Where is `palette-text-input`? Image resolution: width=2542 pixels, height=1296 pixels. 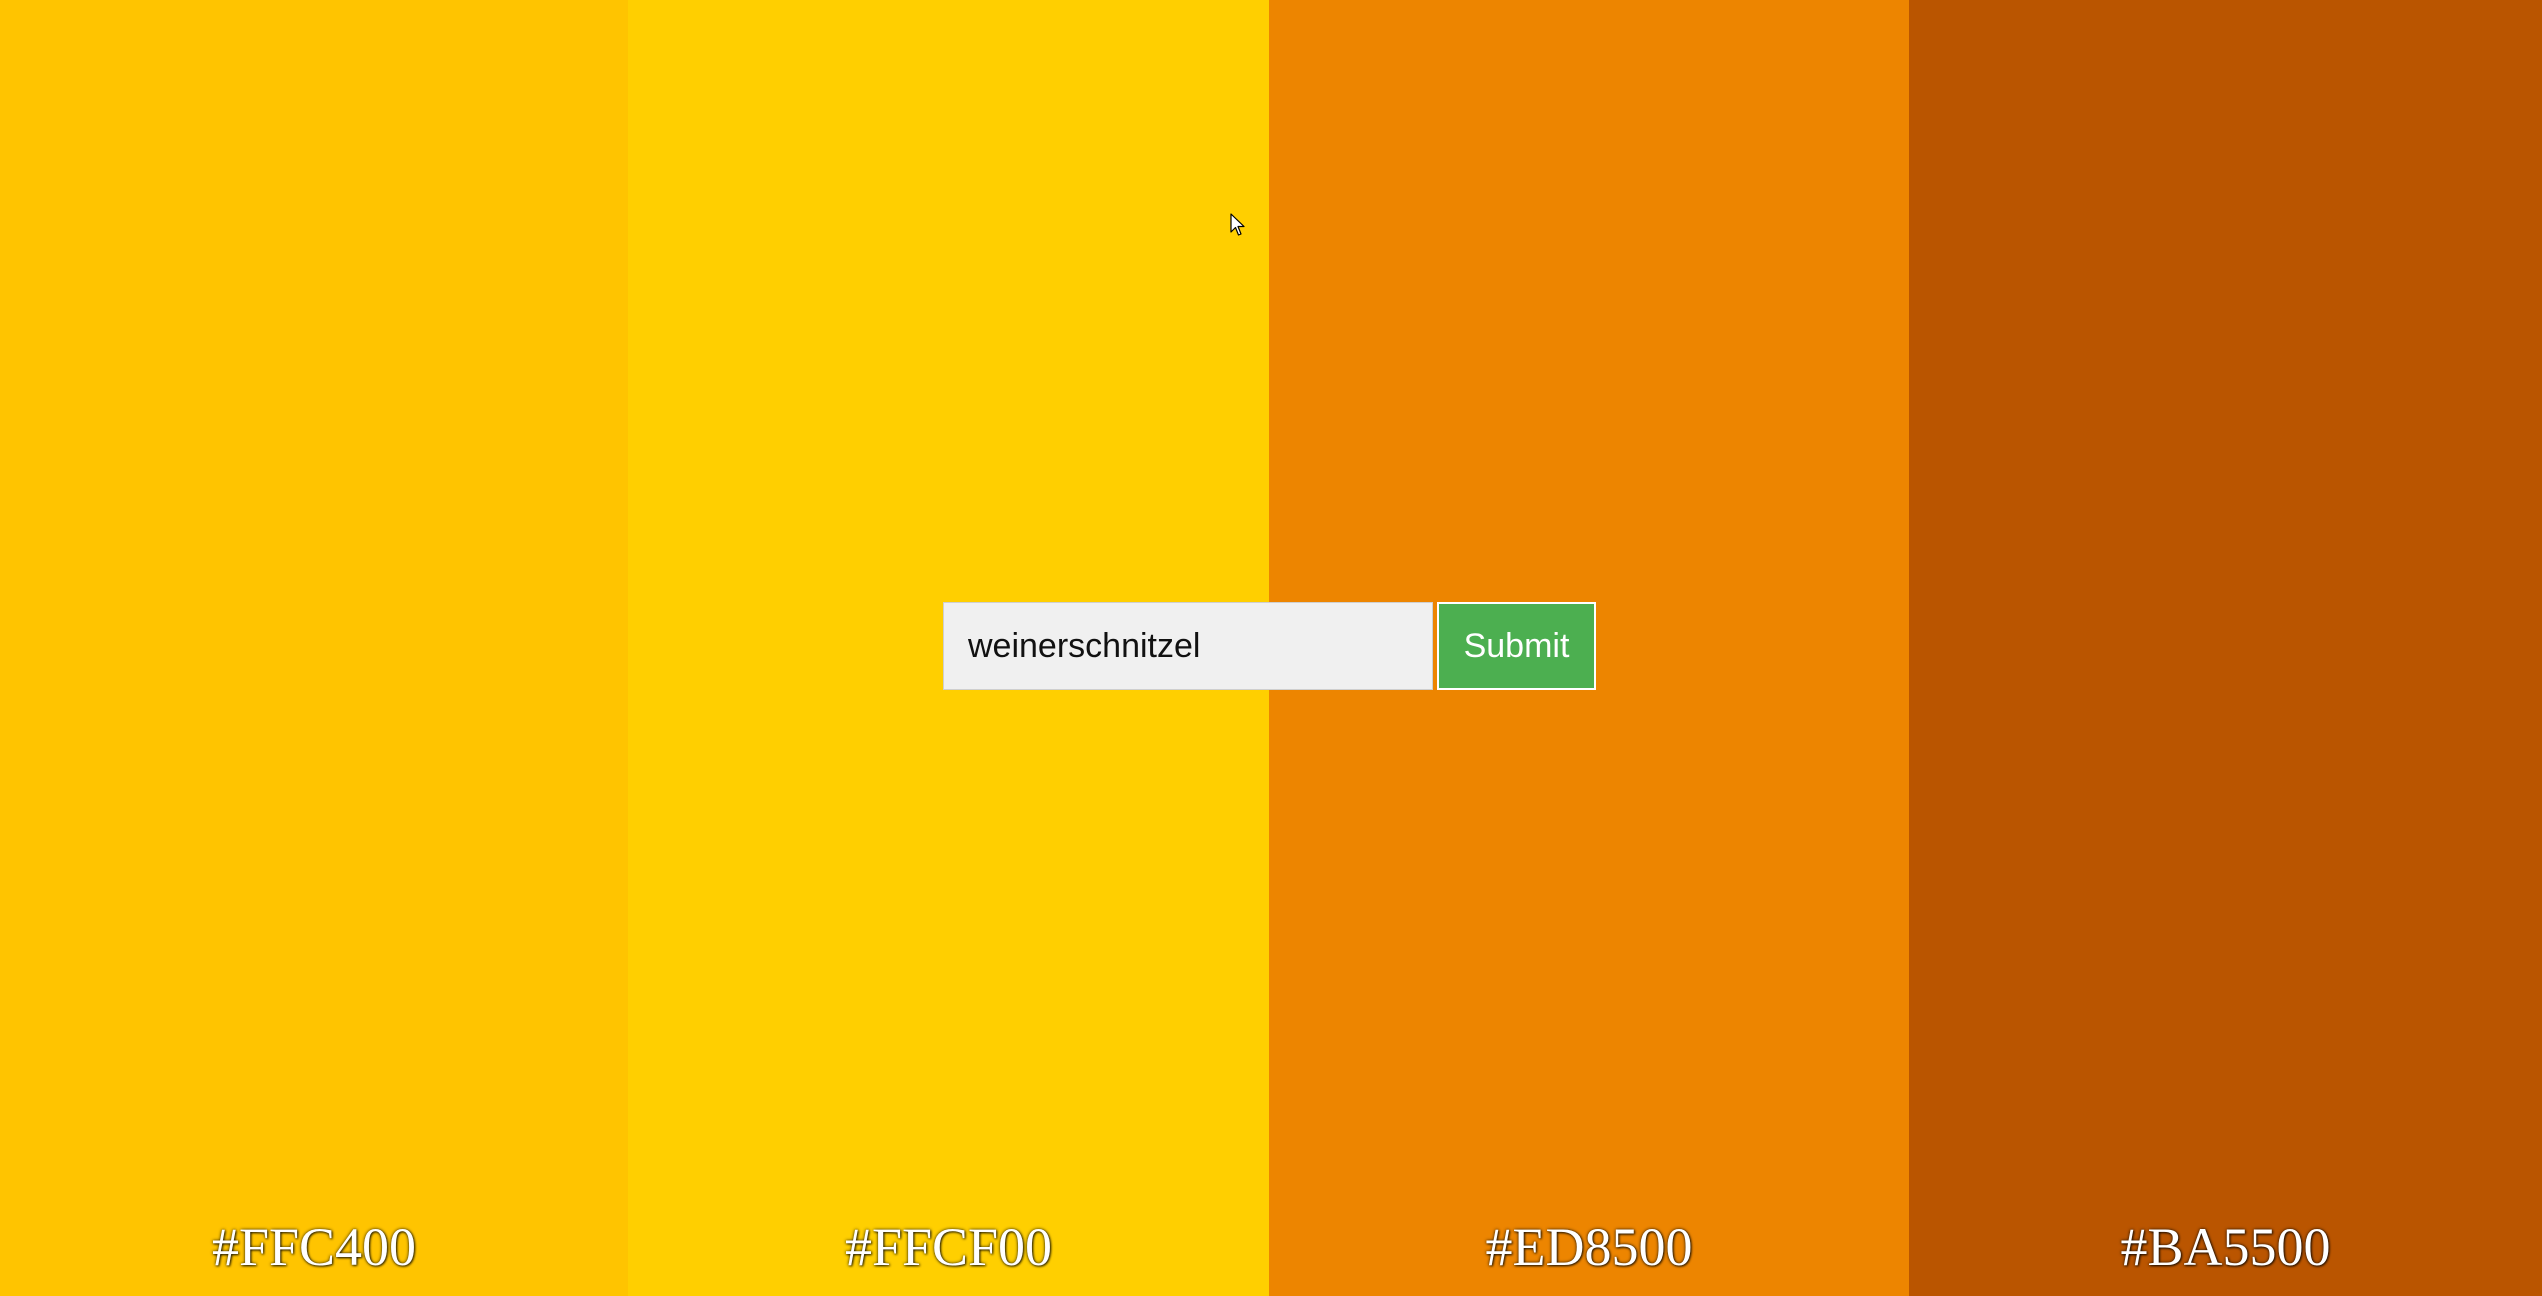 palette-text-input is located at coordinates (1188, 646).